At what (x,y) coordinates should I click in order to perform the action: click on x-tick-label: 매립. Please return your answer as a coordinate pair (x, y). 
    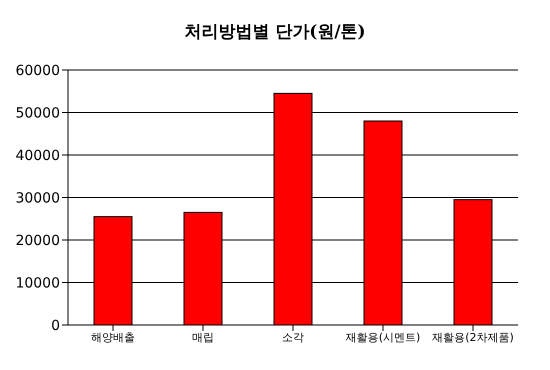
    Looking at the image, I should click on (203, 337).